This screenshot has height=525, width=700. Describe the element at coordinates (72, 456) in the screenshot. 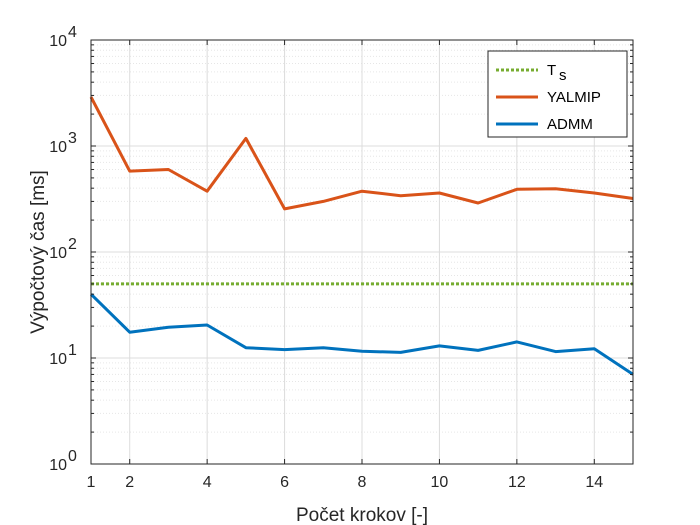

I see `y-tick-exponent: 0` at that location.